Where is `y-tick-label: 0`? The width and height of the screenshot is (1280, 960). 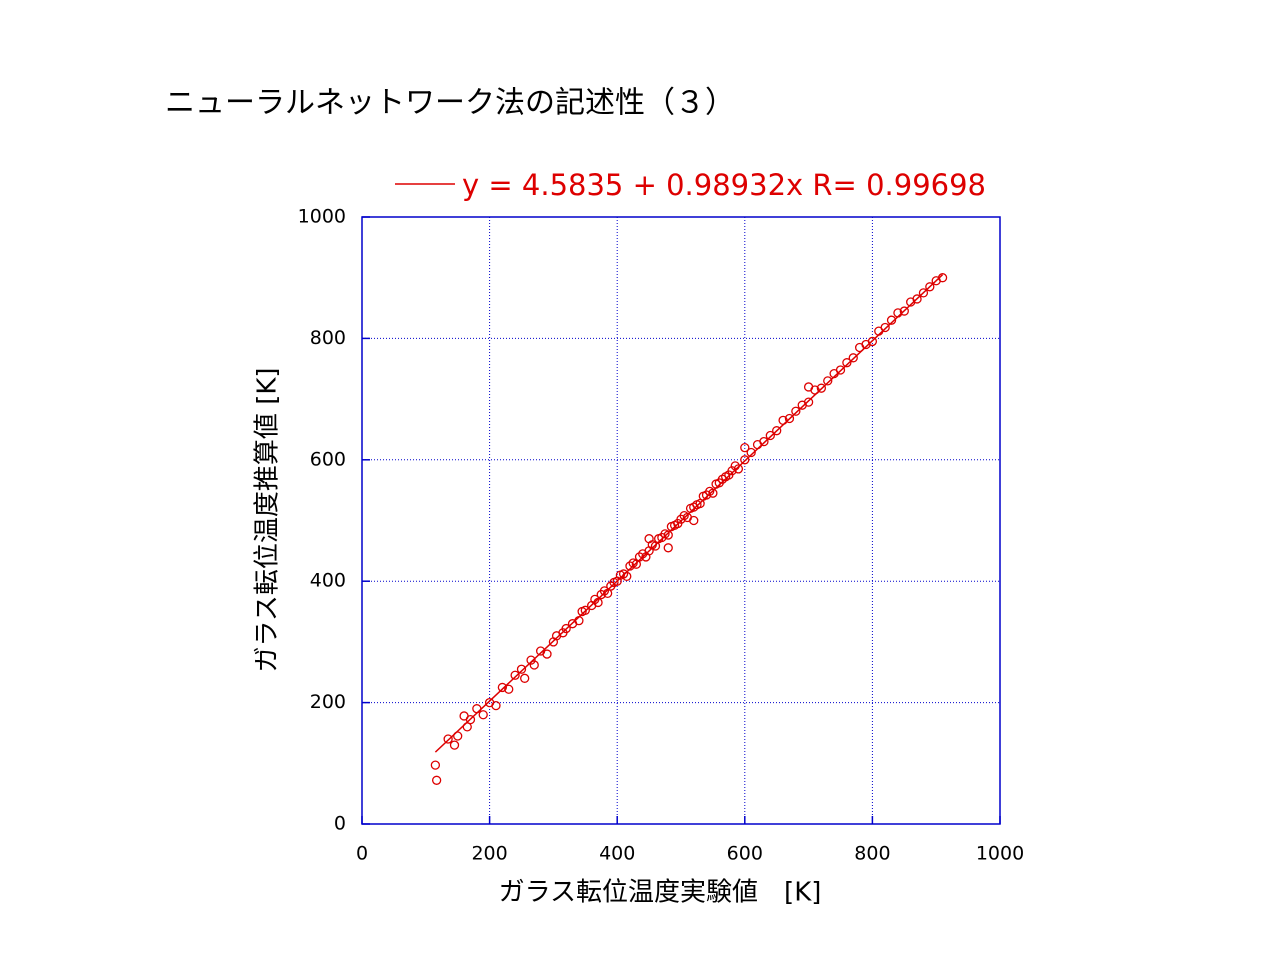 y-tick-label: 0 is located at coordinates (340, 824).